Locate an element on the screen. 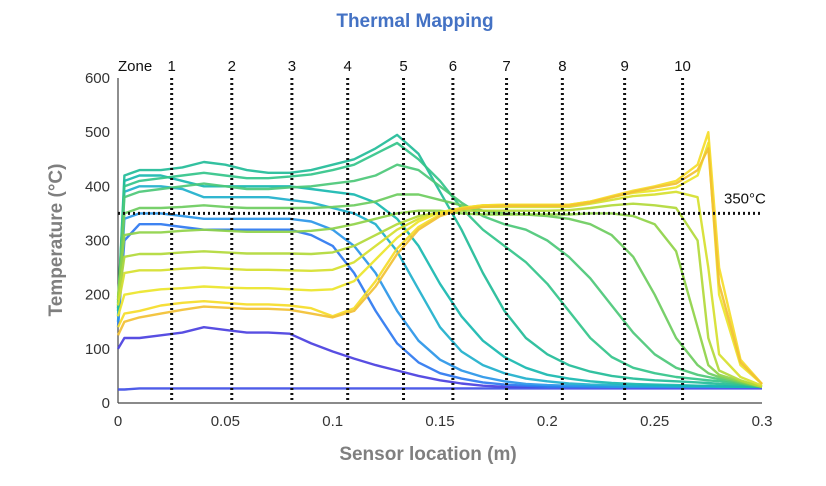  x-tick-label: 0.25 is located at coordinates (654, 421).